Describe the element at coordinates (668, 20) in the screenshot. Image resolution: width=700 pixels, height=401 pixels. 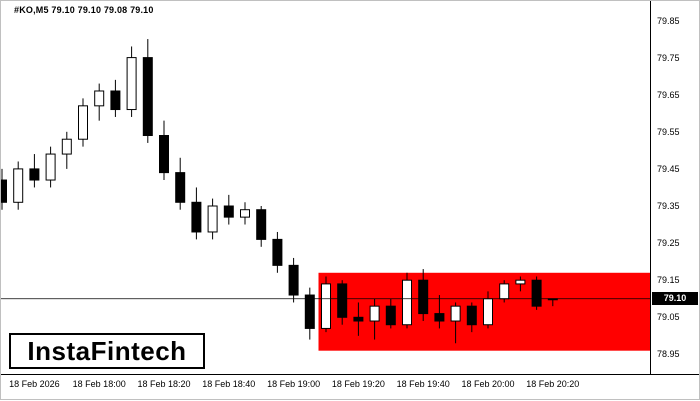
I see `price-tick-label: 79.85` at that location.